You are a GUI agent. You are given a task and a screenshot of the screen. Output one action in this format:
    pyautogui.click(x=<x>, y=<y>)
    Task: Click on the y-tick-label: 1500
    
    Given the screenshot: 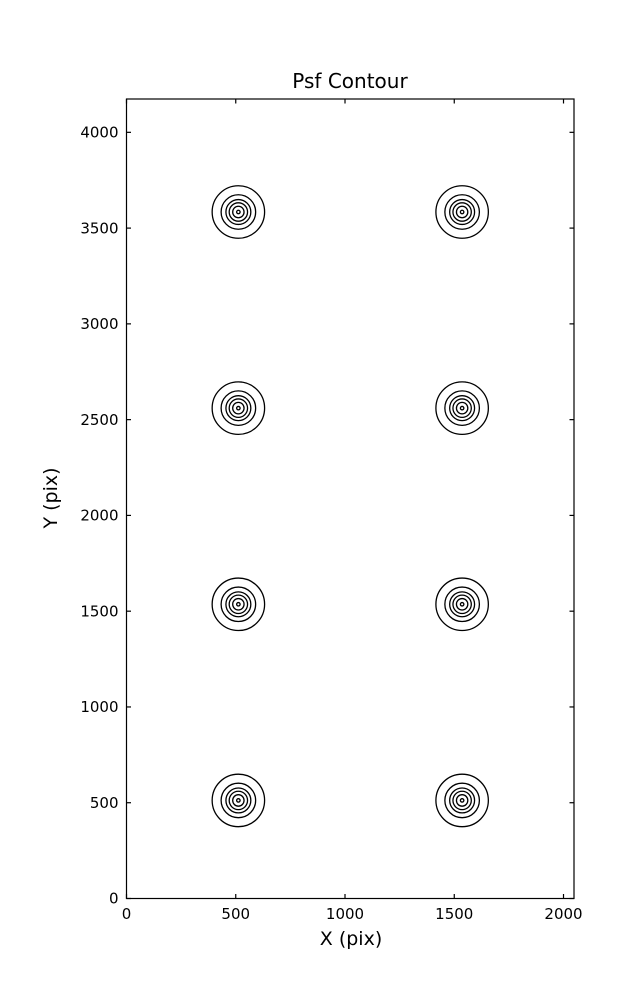 What is the action you would take?
    pyautogui.click(x=99, y=611)
    